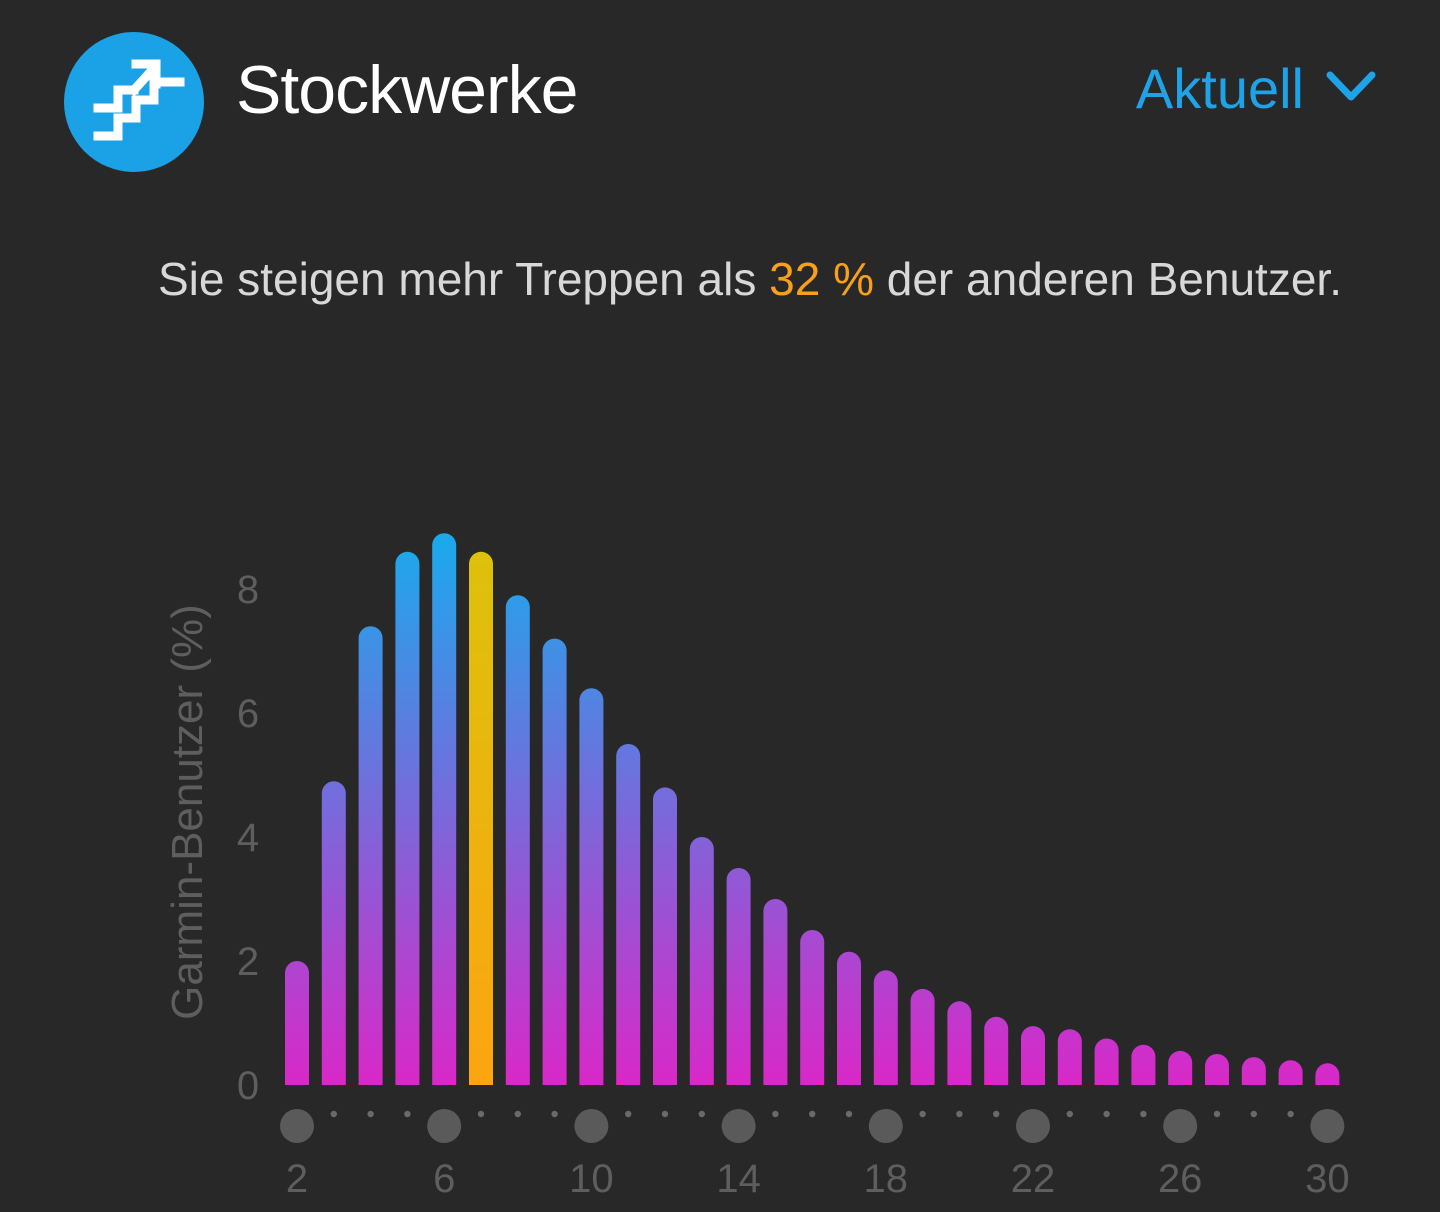  I want to click on x-tick-label: 10, so click(591, 1179).